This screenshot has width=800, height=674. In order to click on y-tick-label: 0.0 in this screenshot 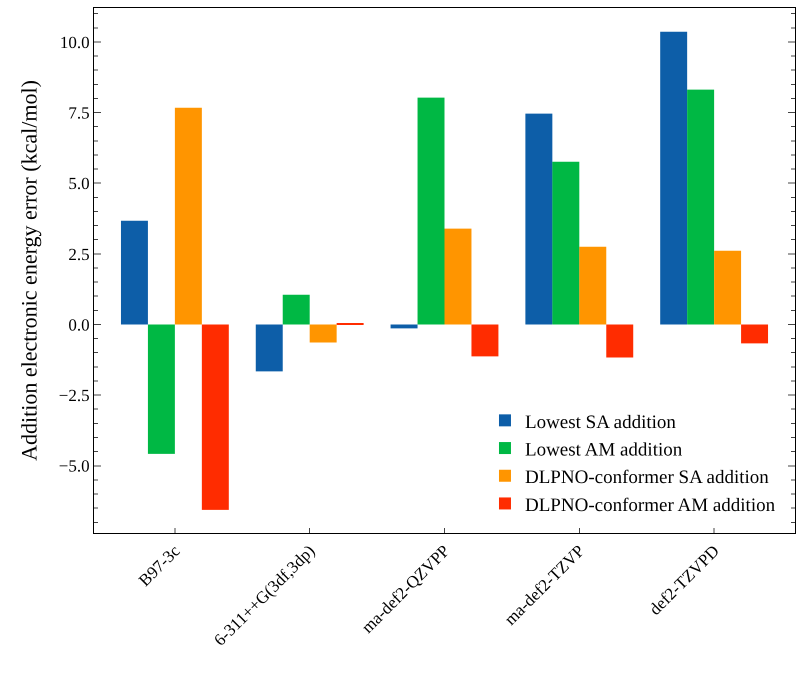, I will do `click(79, 324)`.